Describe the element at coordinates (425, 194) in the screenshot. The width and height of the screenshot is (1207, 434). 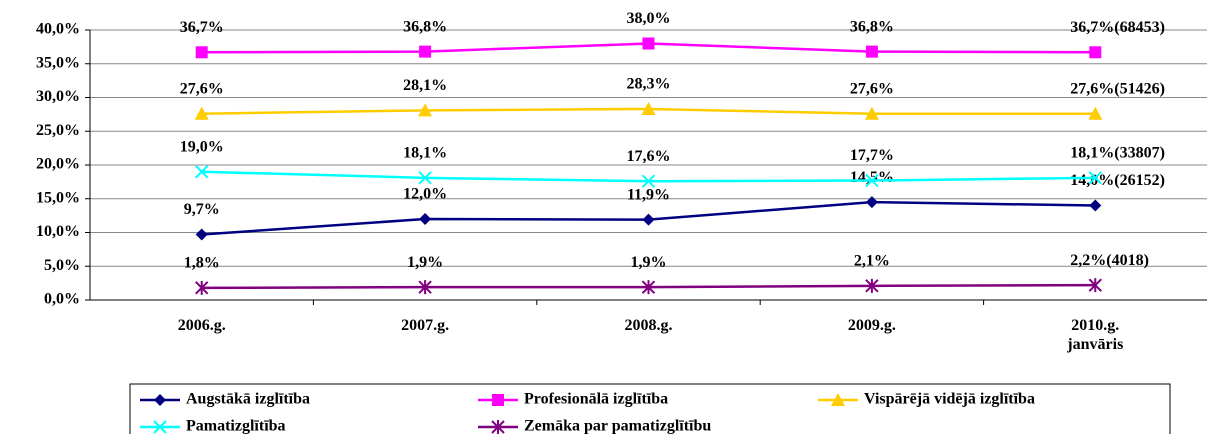
I see `data-label: 12,0%` at that location.